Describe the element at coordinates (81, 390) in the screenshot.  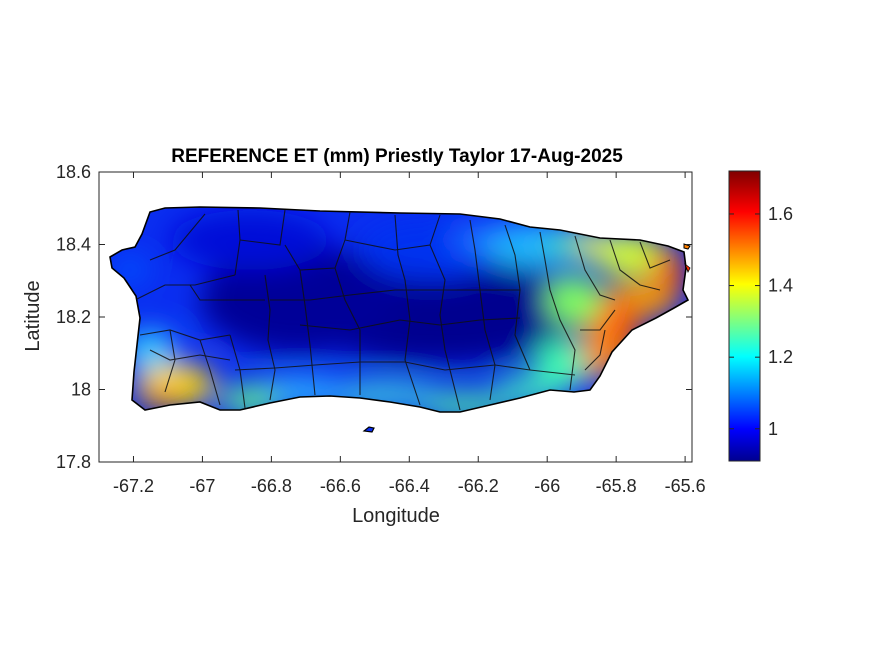
I see `y-tick-label: 18` at that location.